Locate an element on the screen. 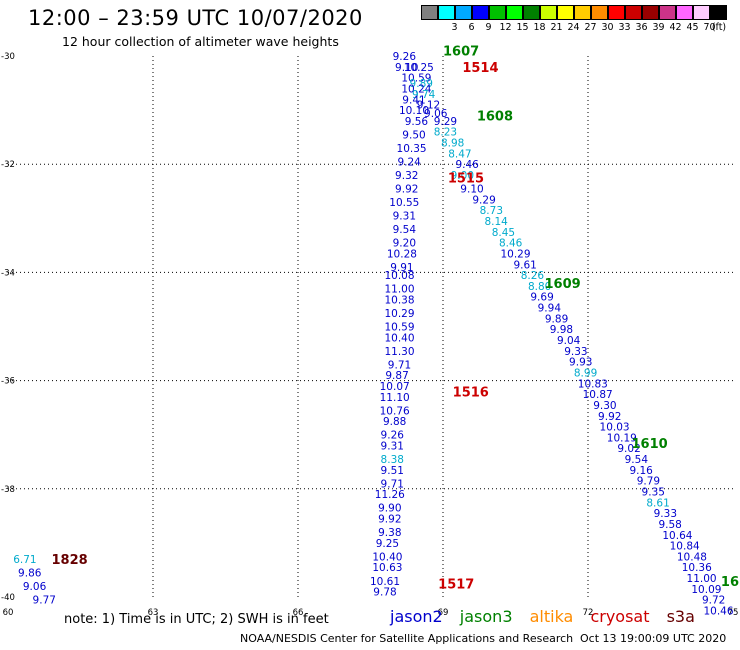  y-tick-label: -30 is located at coordinates (8, 57).